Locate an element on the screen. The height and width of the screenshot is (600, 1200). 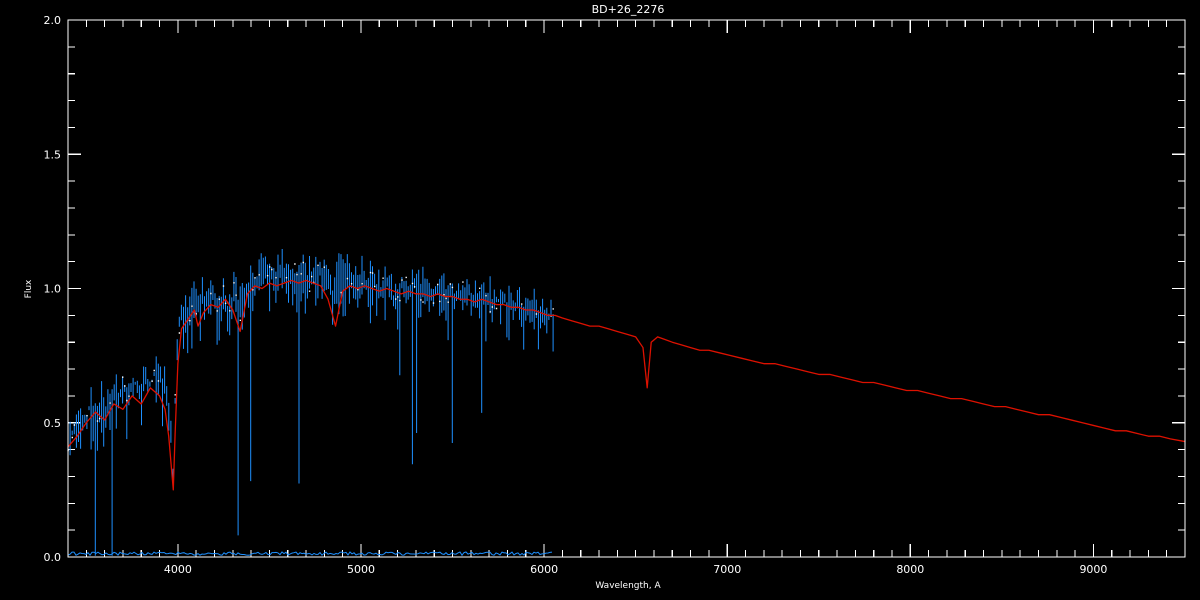
x-tick-label: 8000 is located at coordinates (910, 569).